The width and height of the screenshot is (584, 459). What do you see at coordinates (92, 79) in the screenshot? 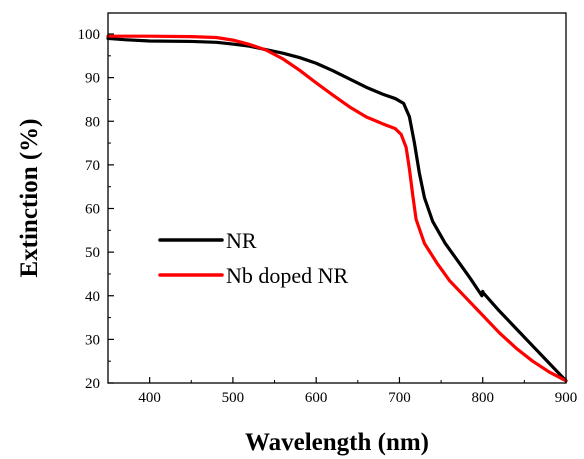
I see `y-tick-label: 90` at bounding box center [92, 79].